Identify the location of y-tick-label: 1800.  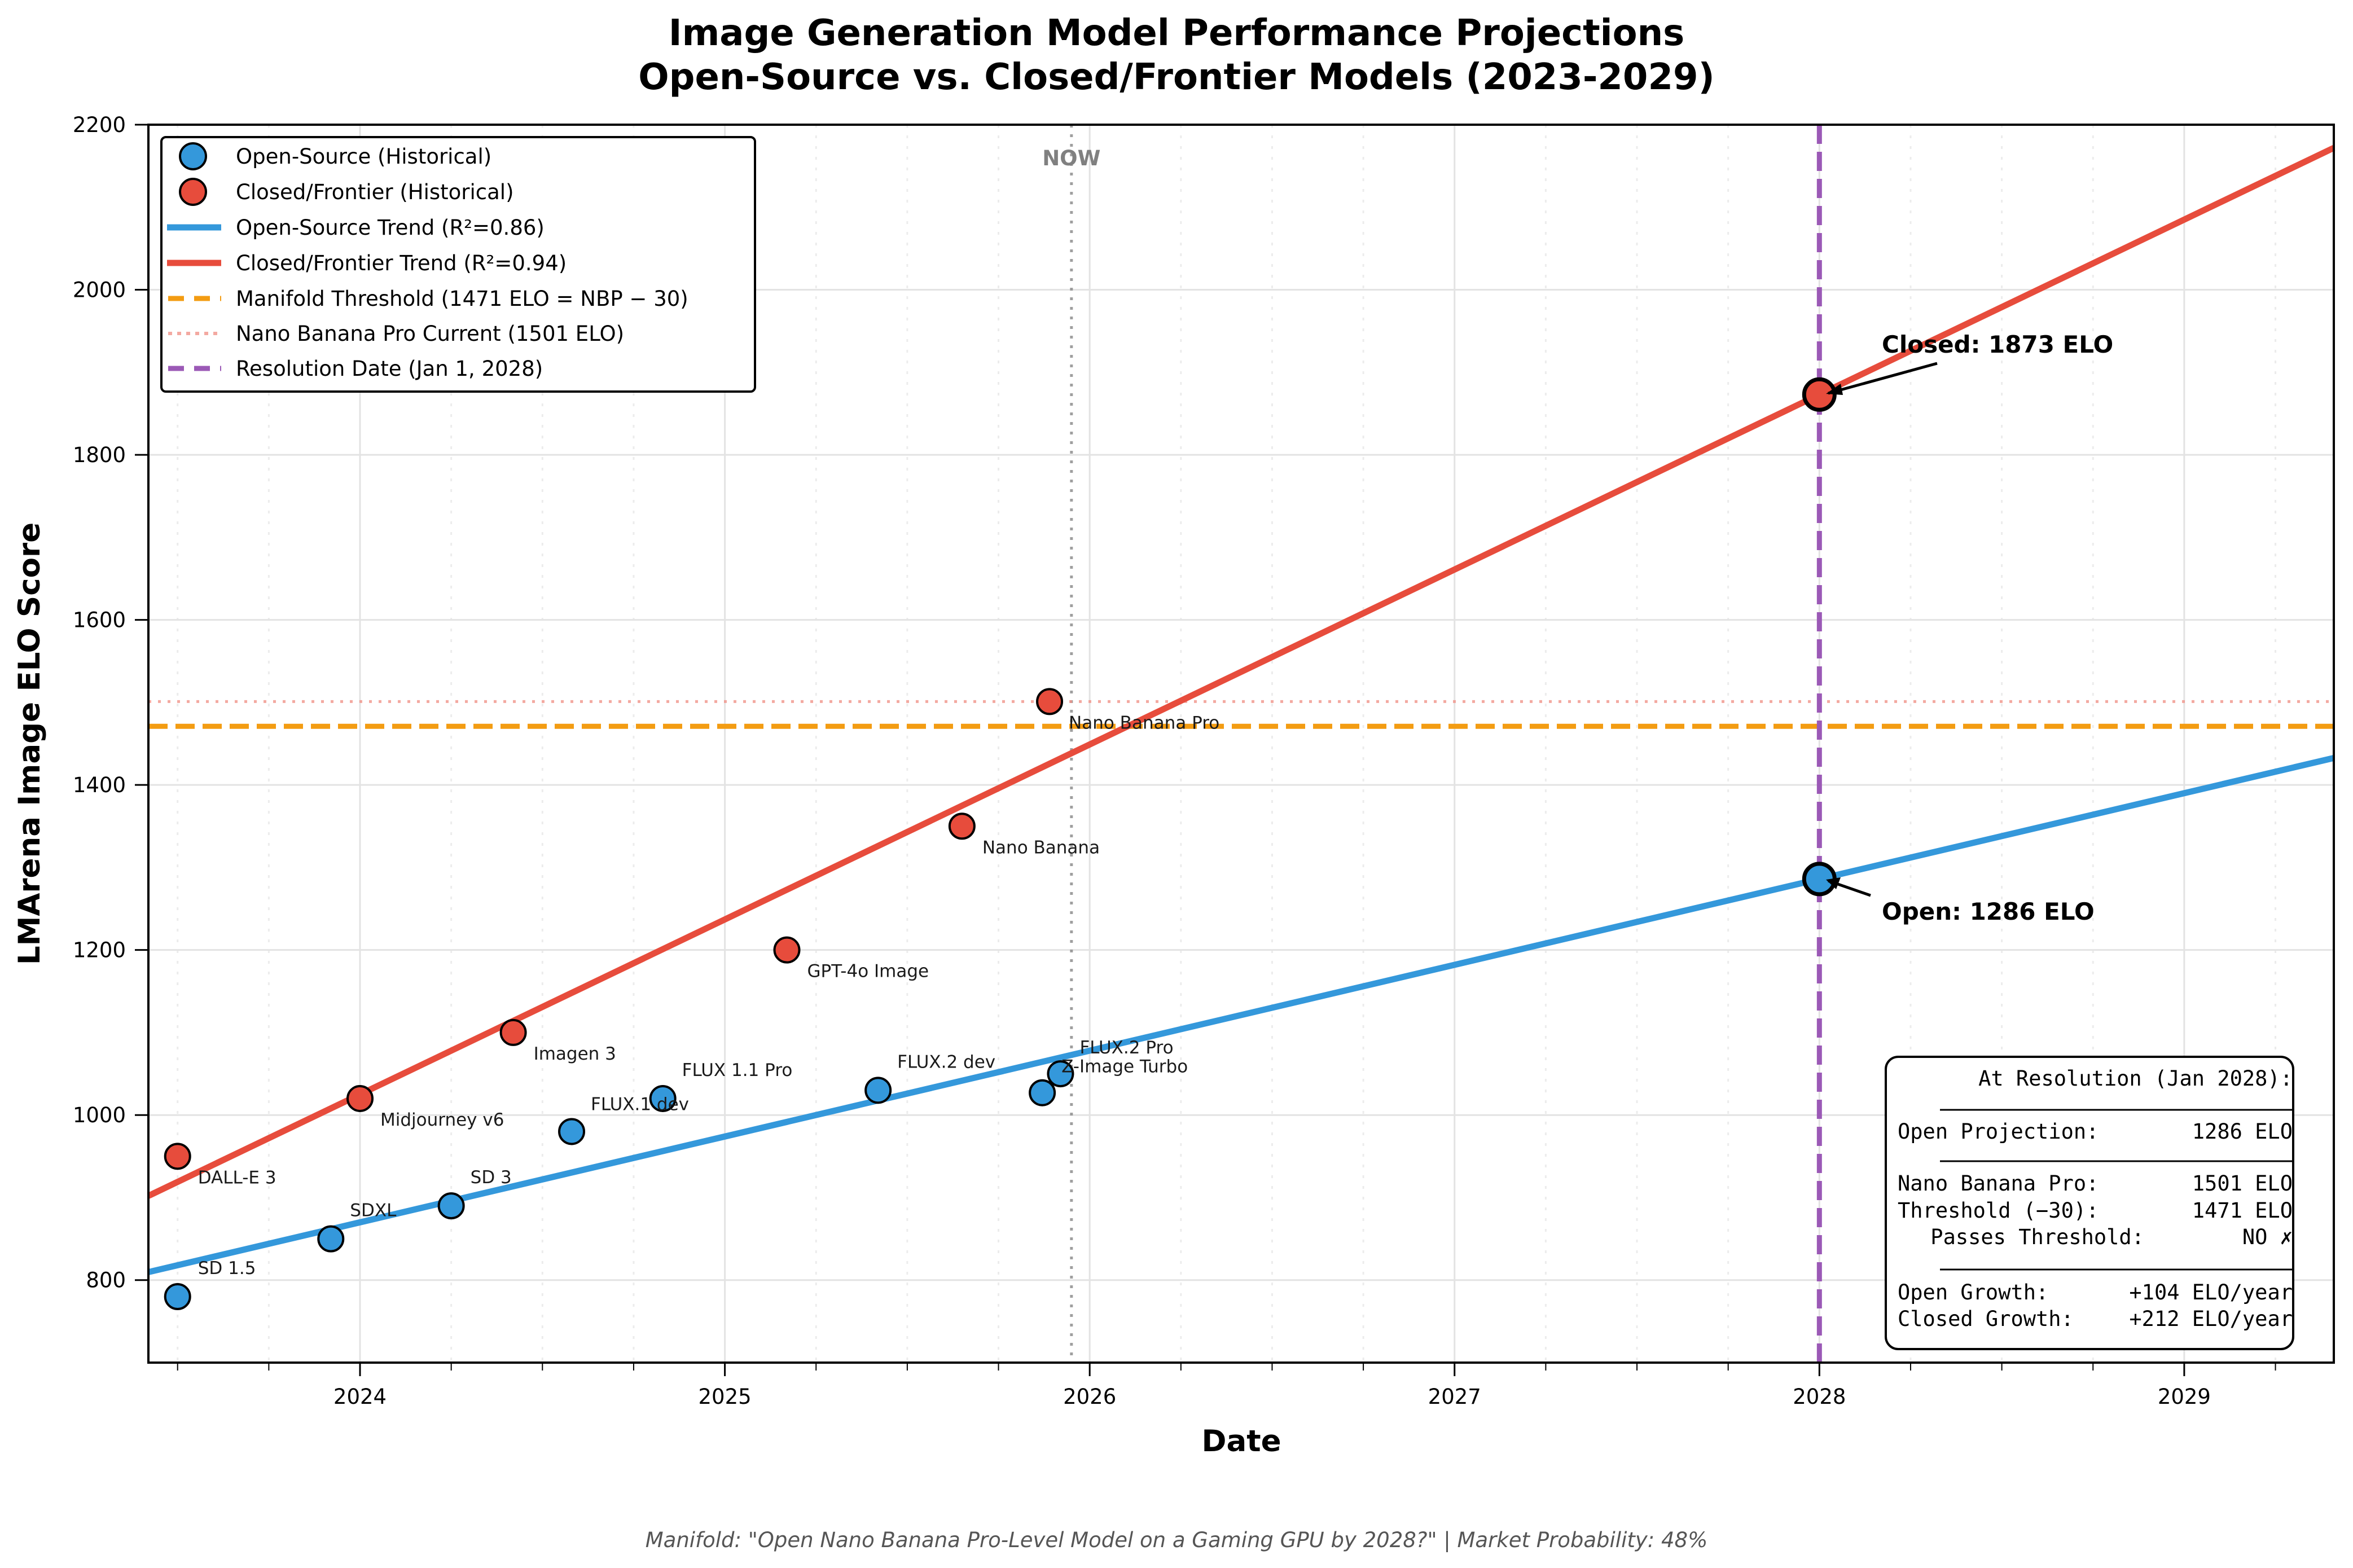
(99, 455).